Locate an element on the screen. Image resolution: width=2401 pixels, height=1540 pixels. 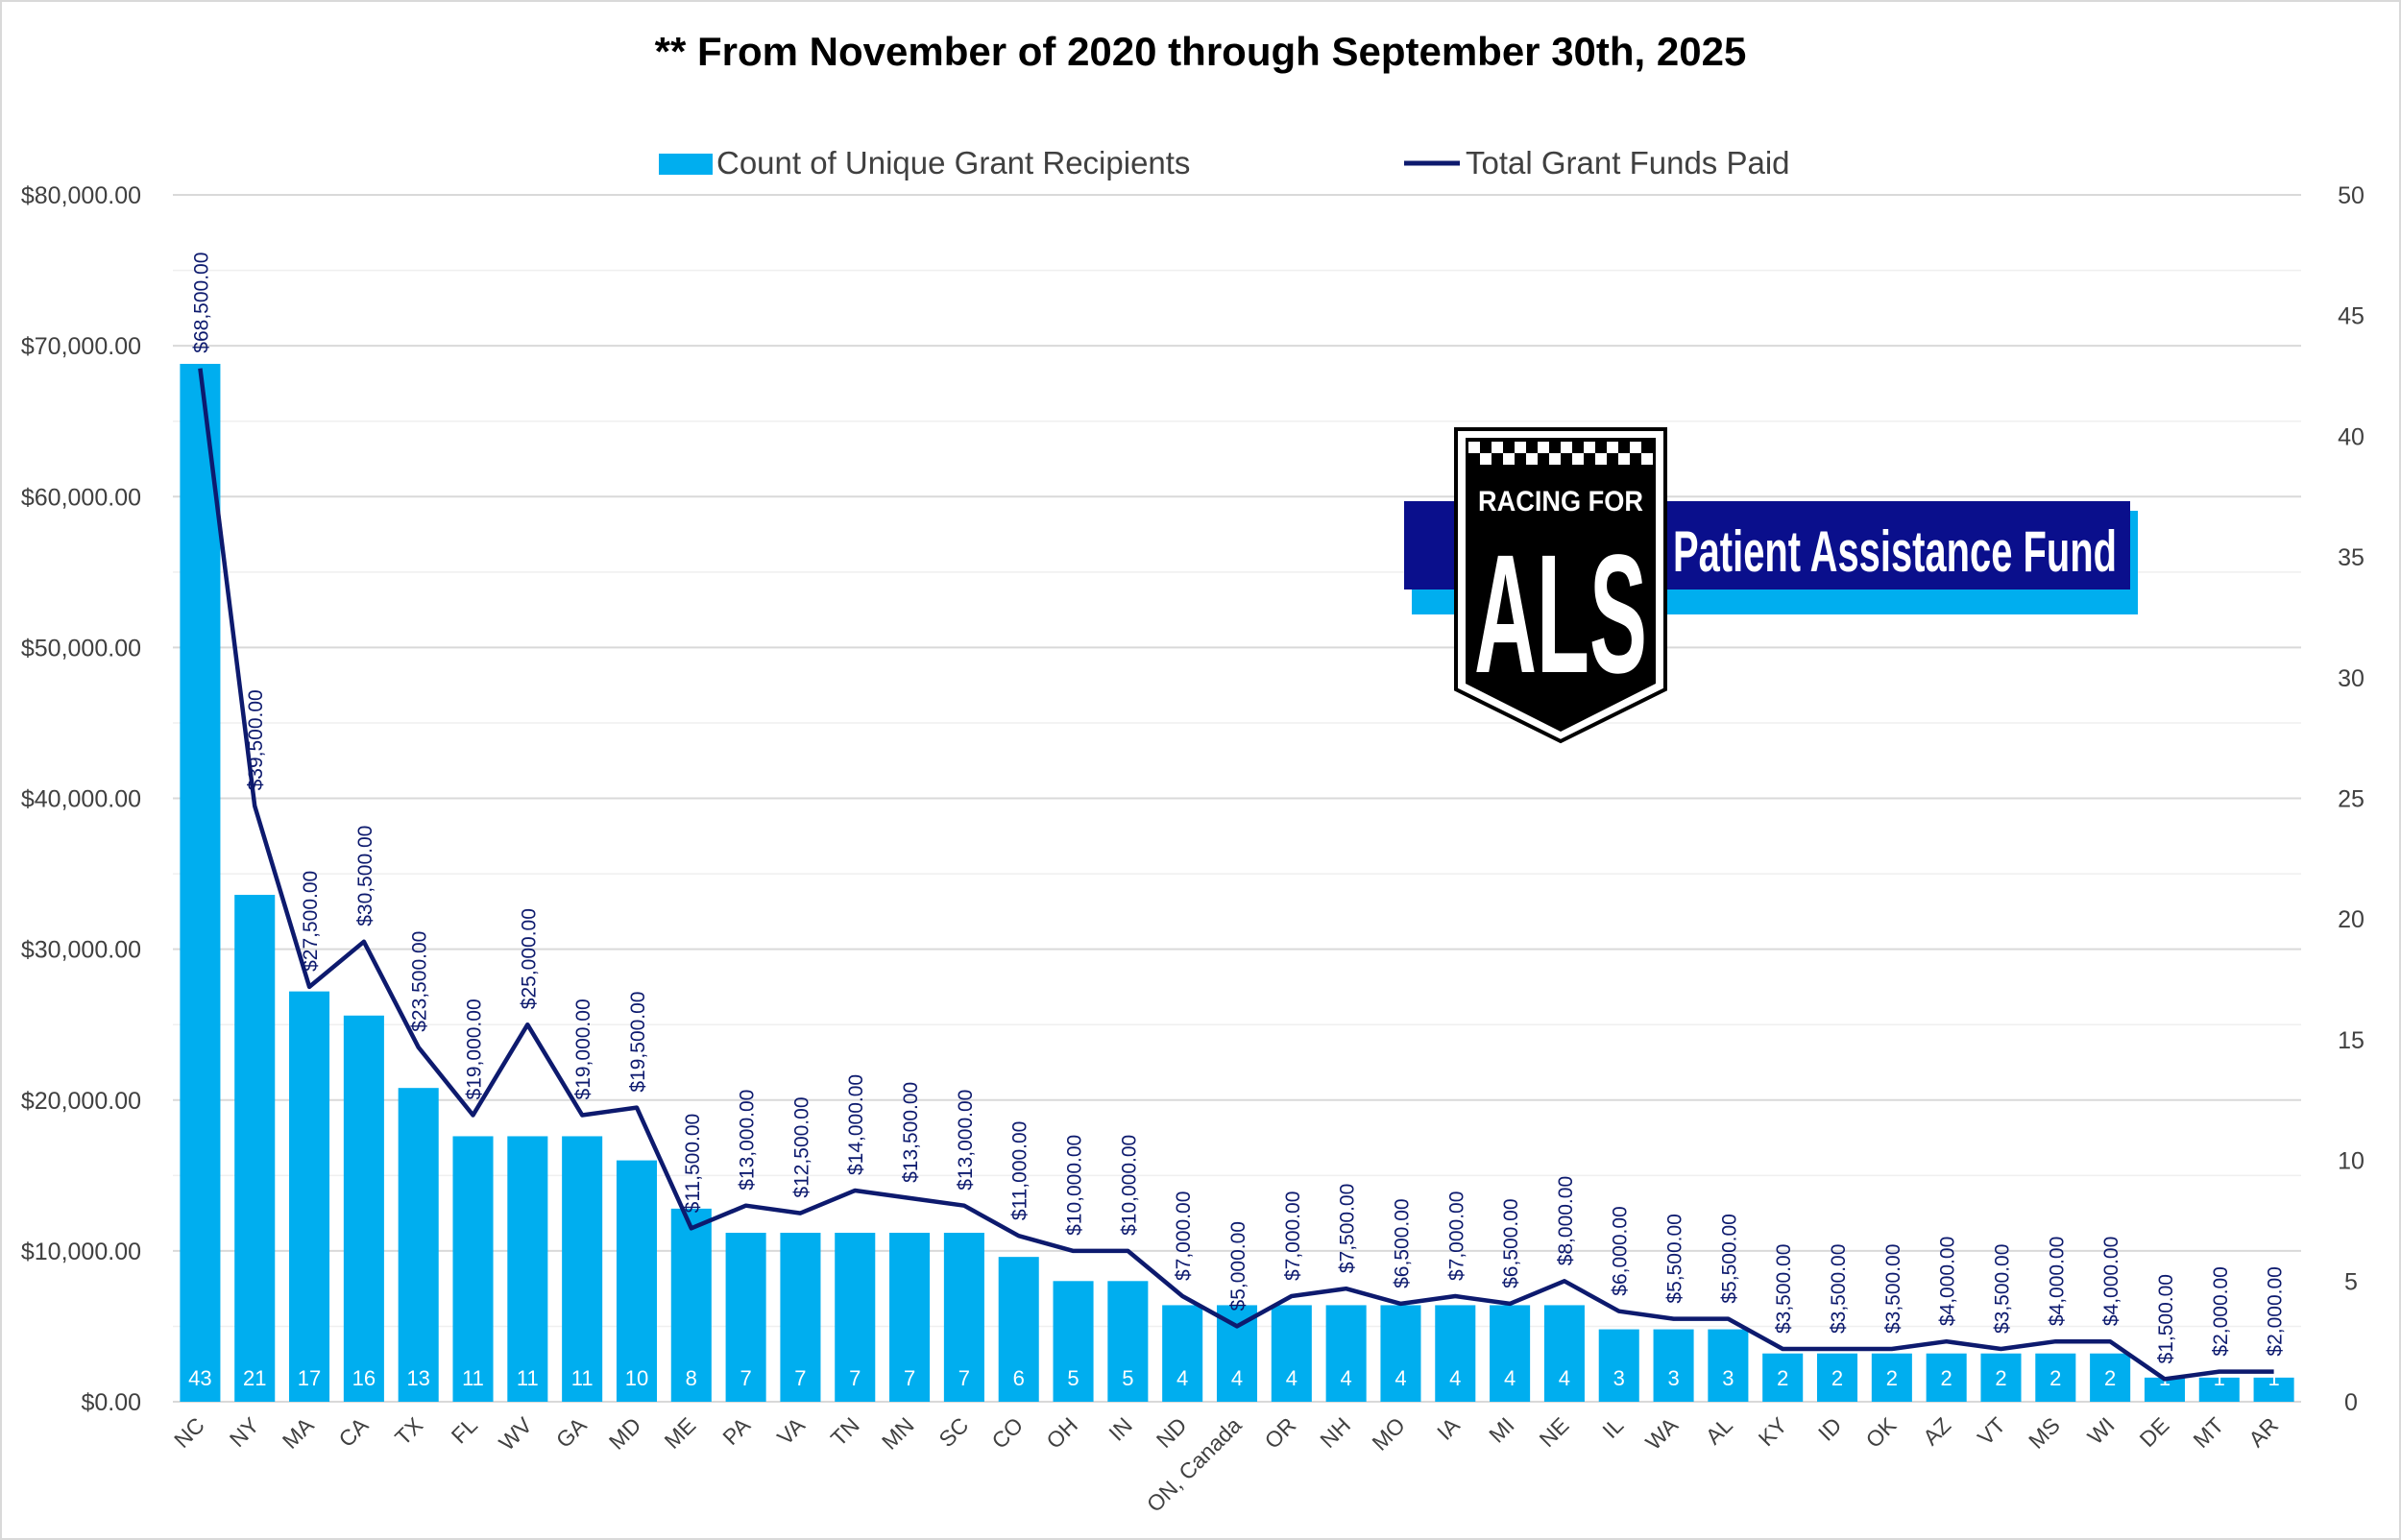
y-right-tick-label: 5 is located at coordinates (2351, 1282).